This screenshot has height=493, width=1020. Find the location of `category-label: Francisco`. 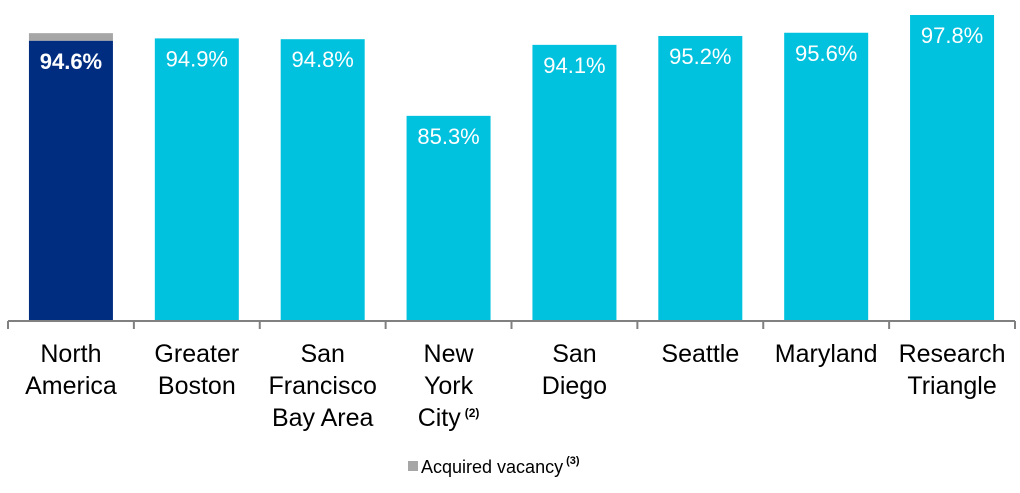

category-label: Francisco is located at coordinates (323, 386).